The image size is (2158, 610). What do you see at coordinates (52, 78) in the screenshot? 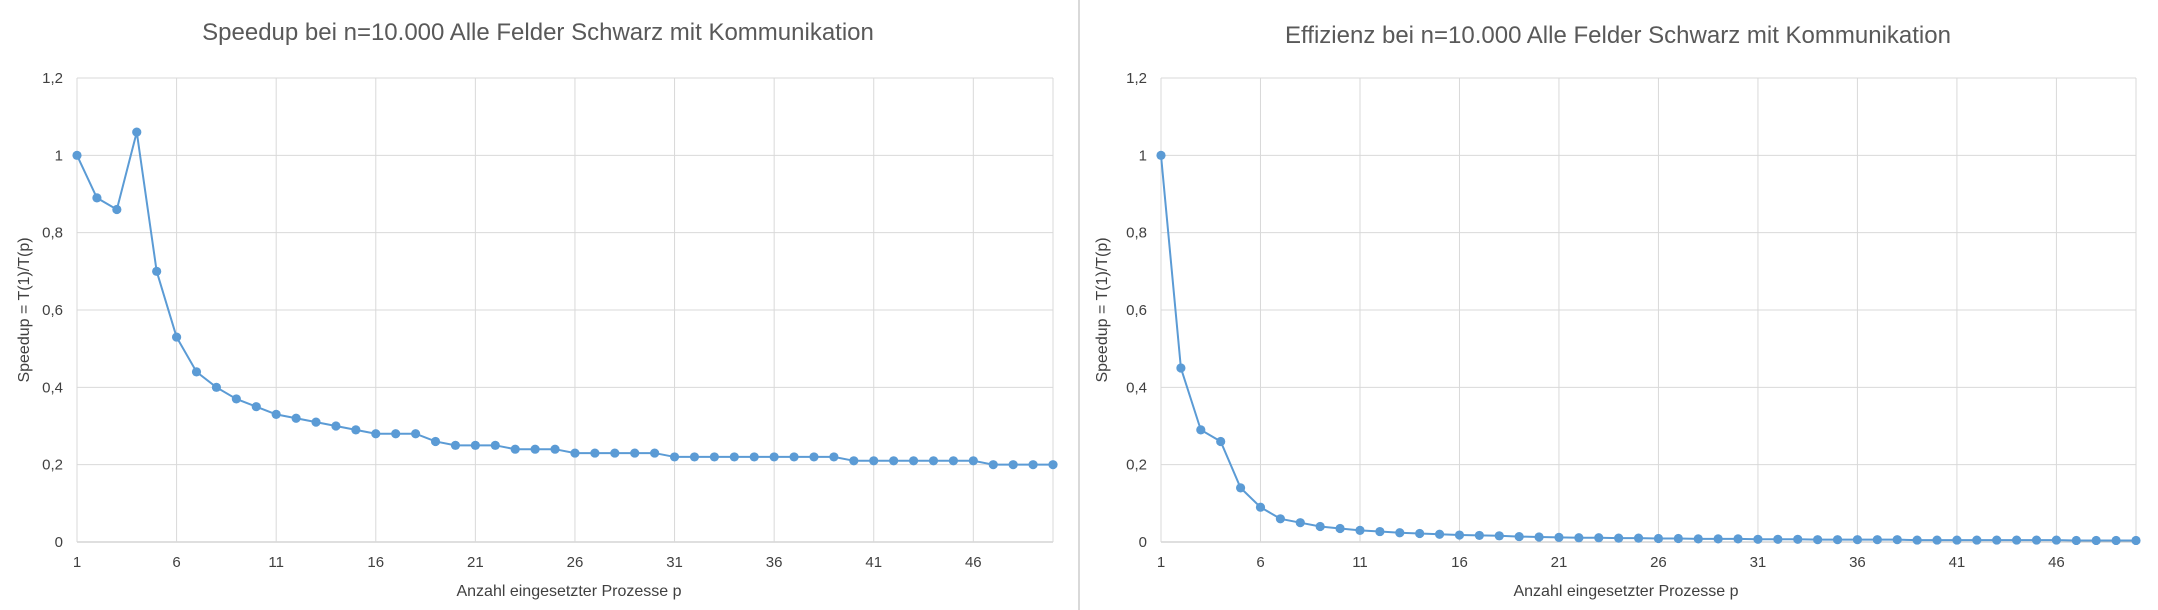
I see `y-tick-label: 1,2` at bounding box center [52, 78].